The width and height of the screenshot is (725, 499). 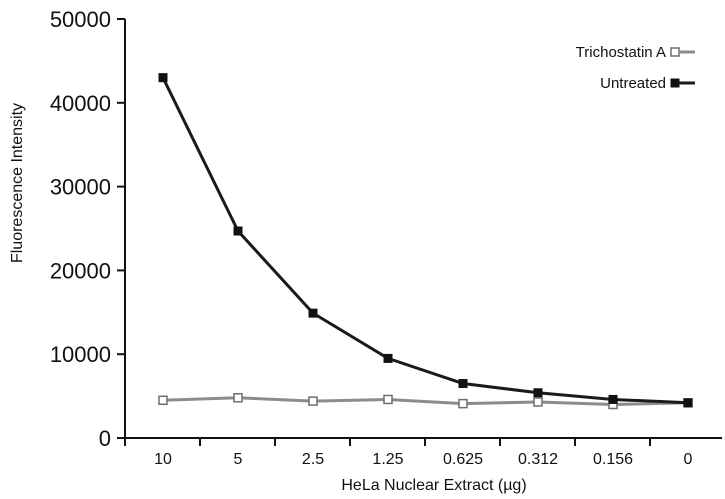 I want to click on x-tick-label: 0.312, so click(x=538, y=459).